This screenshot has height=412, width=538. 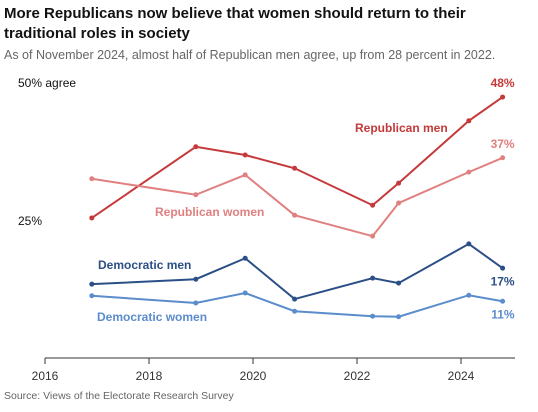 What do you see at coordinates (503, 314) in the screenshot?
I see `value-label: 11%` at bounding box center [503, 314].